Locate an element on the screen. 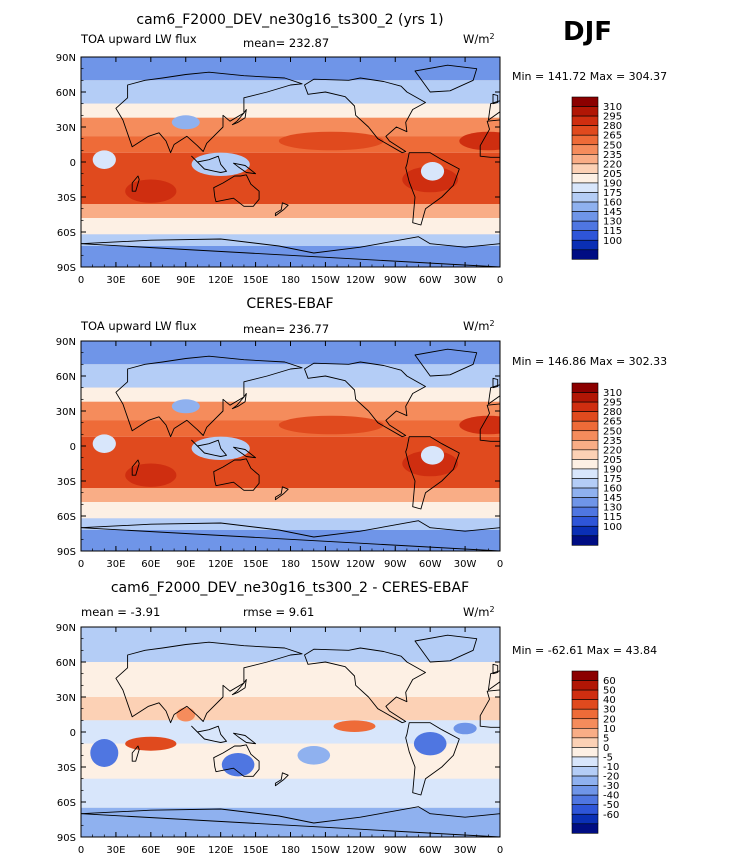 The image size is (732, 865). minmax-label: Min = -62.61 Max = 43.84 is located at coordinates (584, 650).